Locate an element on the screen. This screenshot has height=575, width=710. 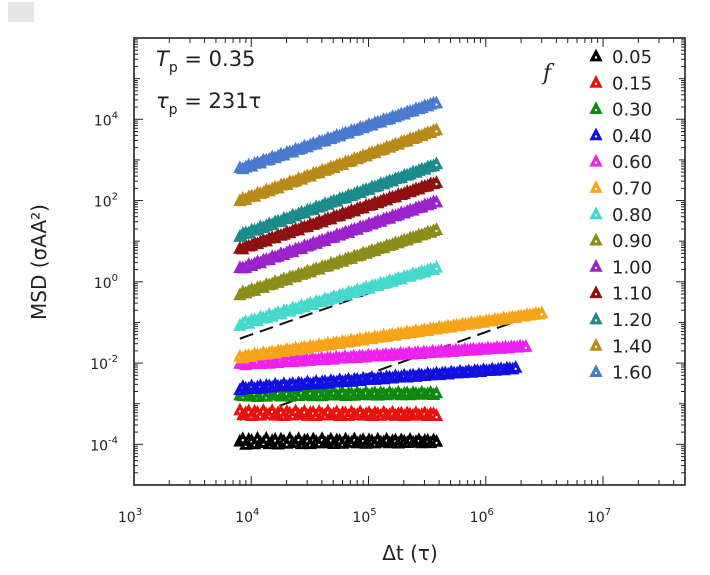
legend-title: f is located at coordinates (548, 73).